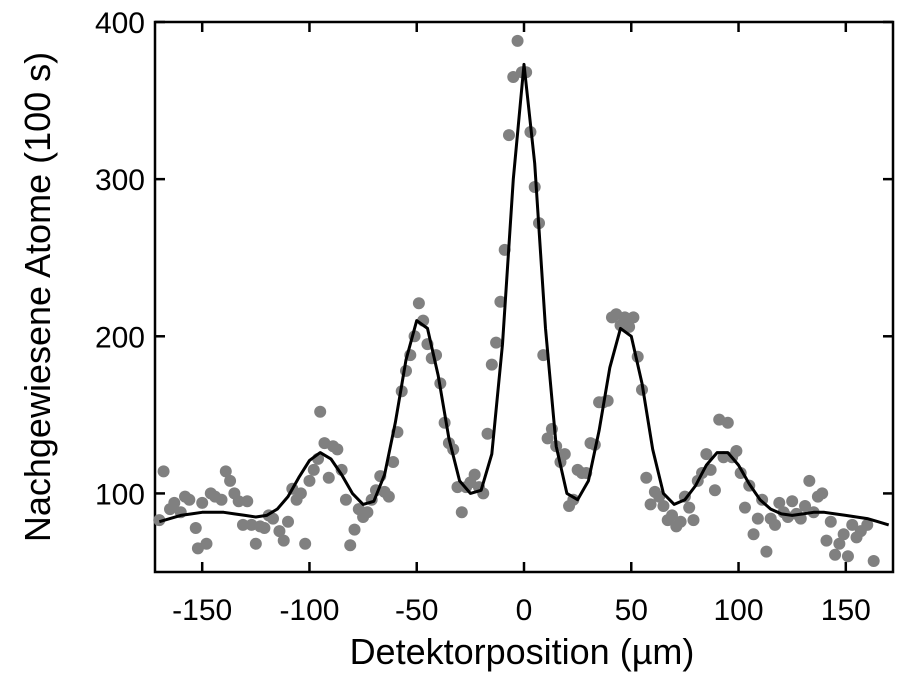 This screenshot has width=899, height=691. Describe the element at coordinates (202, 610) in the screenshot. I see `x-tick-label: -150` at that location.